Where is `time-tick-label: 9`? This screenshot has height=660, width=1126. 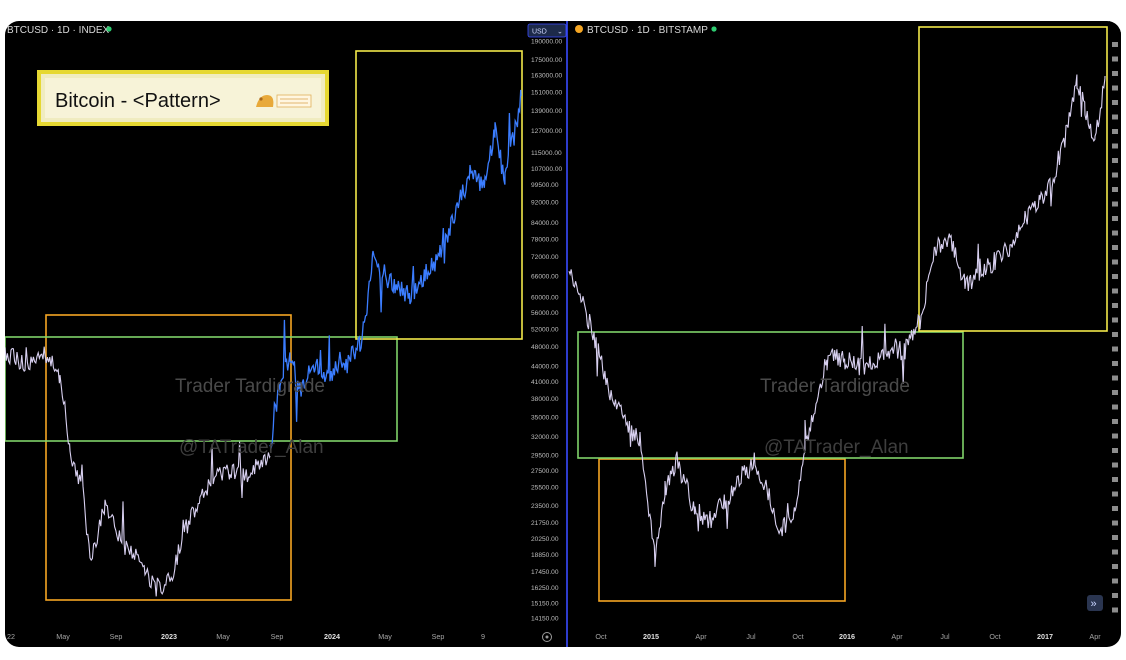
time-tick-label: 9 is located at coordinates (483, 636).